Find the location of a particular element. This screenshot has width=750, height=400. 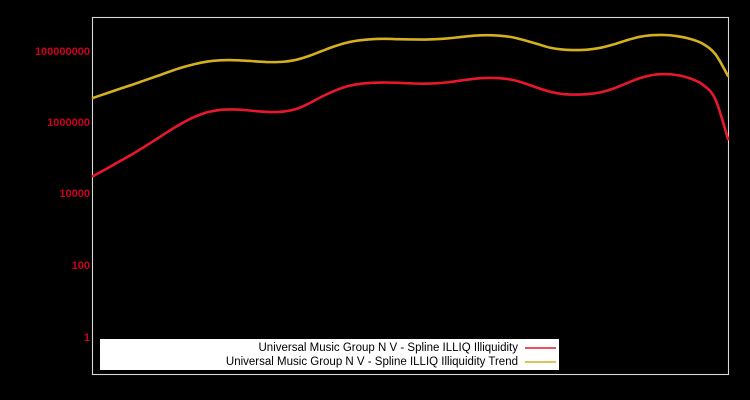

y-tick-label: 10000 is located at coordinates (74, 194).